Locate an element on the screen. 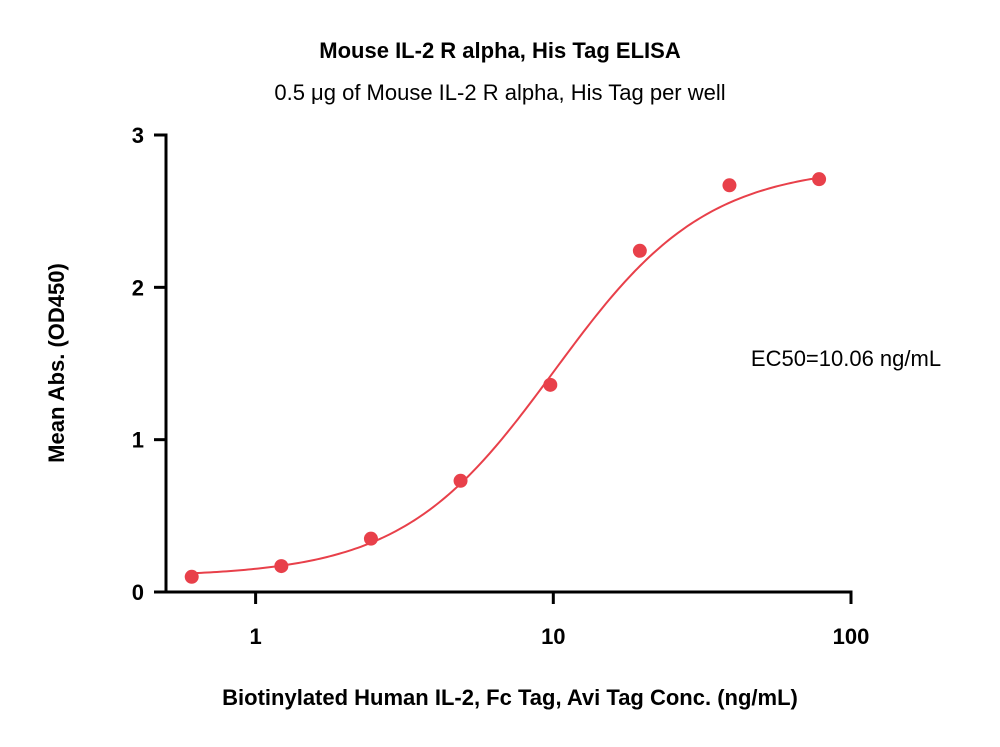  x-tick-label: 100 is located at coordinates (851, 636).